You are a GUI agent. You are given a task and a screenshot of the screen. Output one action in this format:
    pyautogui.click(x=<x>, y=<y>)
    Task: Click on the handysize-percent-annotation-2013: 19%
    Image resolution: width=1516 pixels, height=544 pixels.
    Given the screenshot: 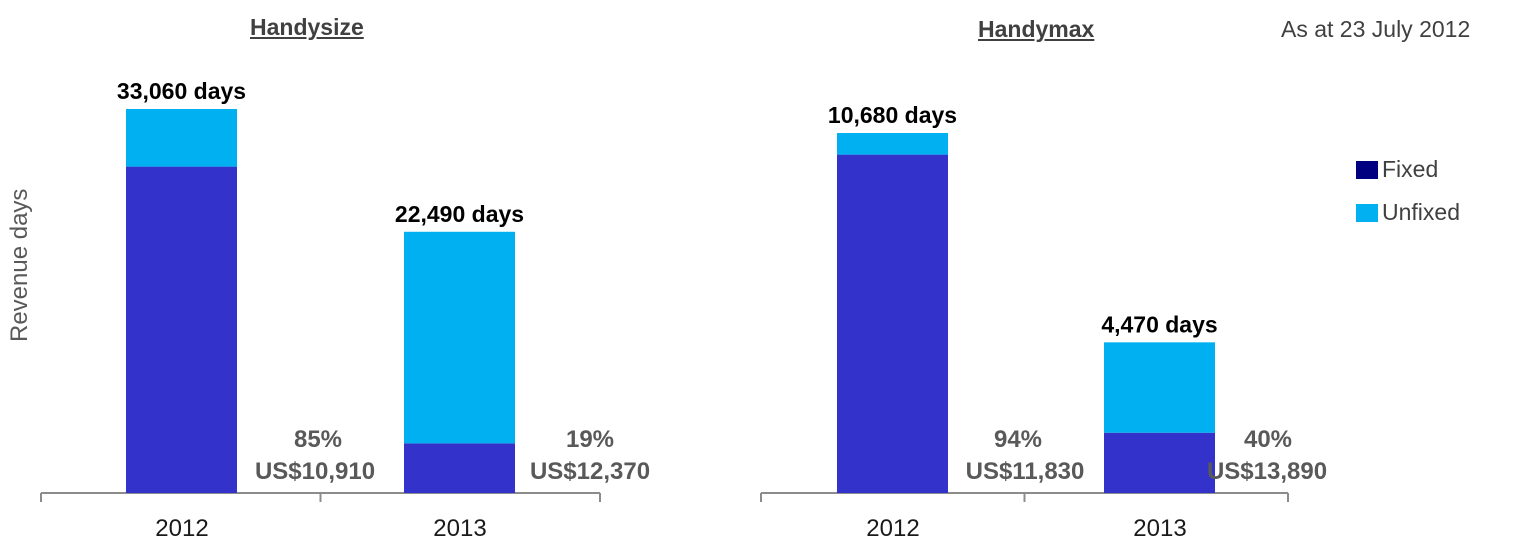 What is the action you would take?
    pyautogui.click(x=590, y=439)
    